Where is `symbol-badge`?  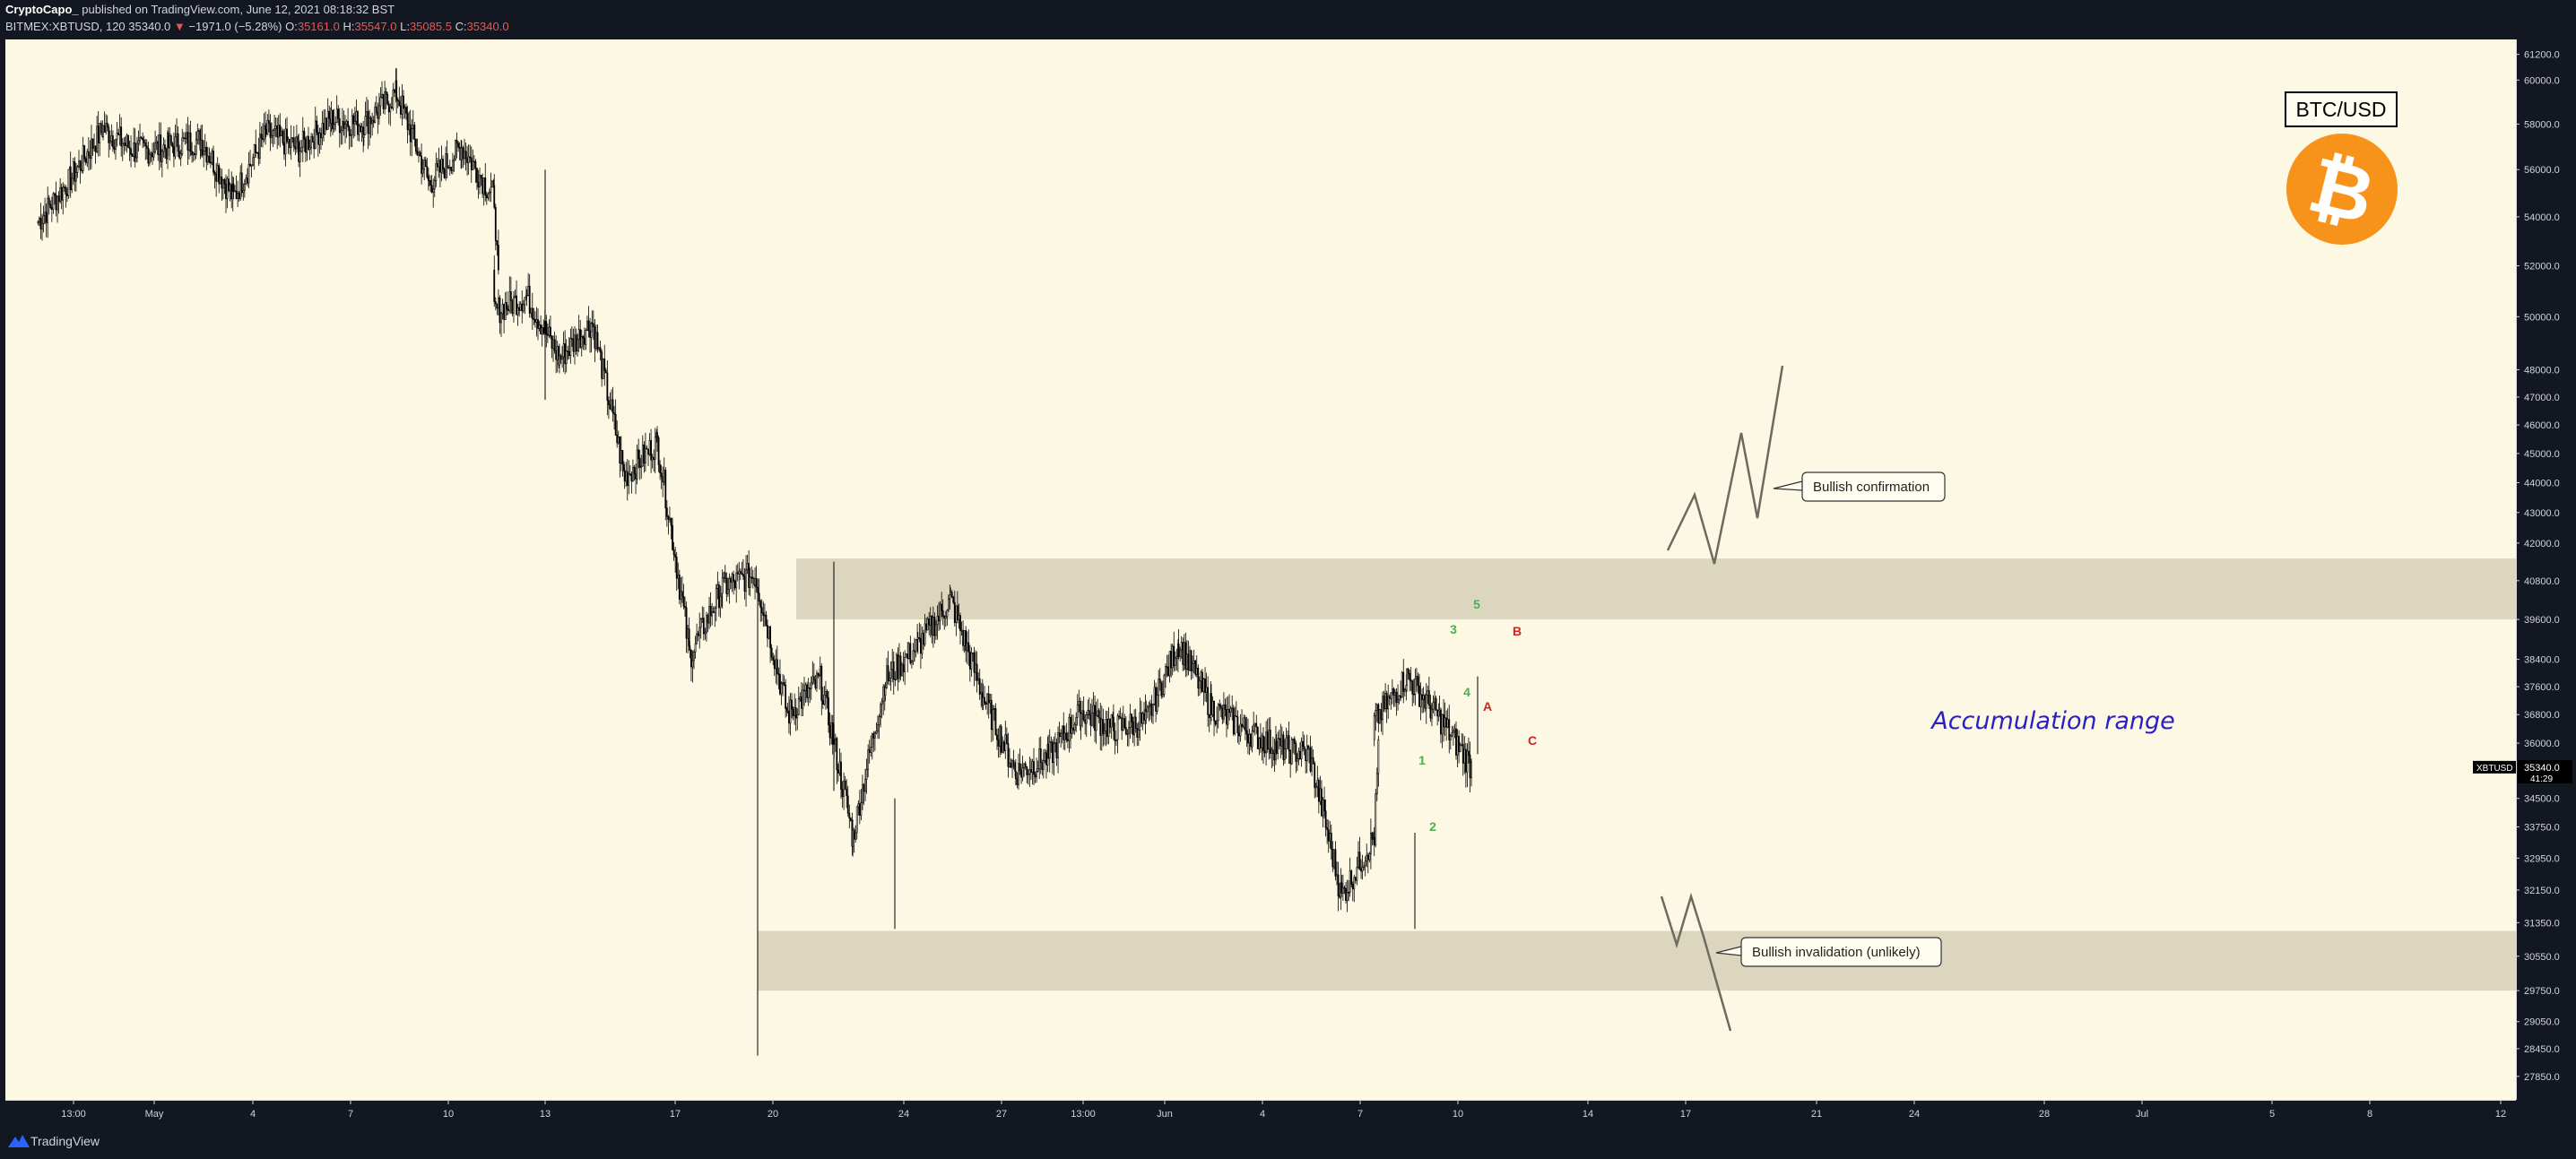 symbol-badge is located at coordinates (2494, 767).